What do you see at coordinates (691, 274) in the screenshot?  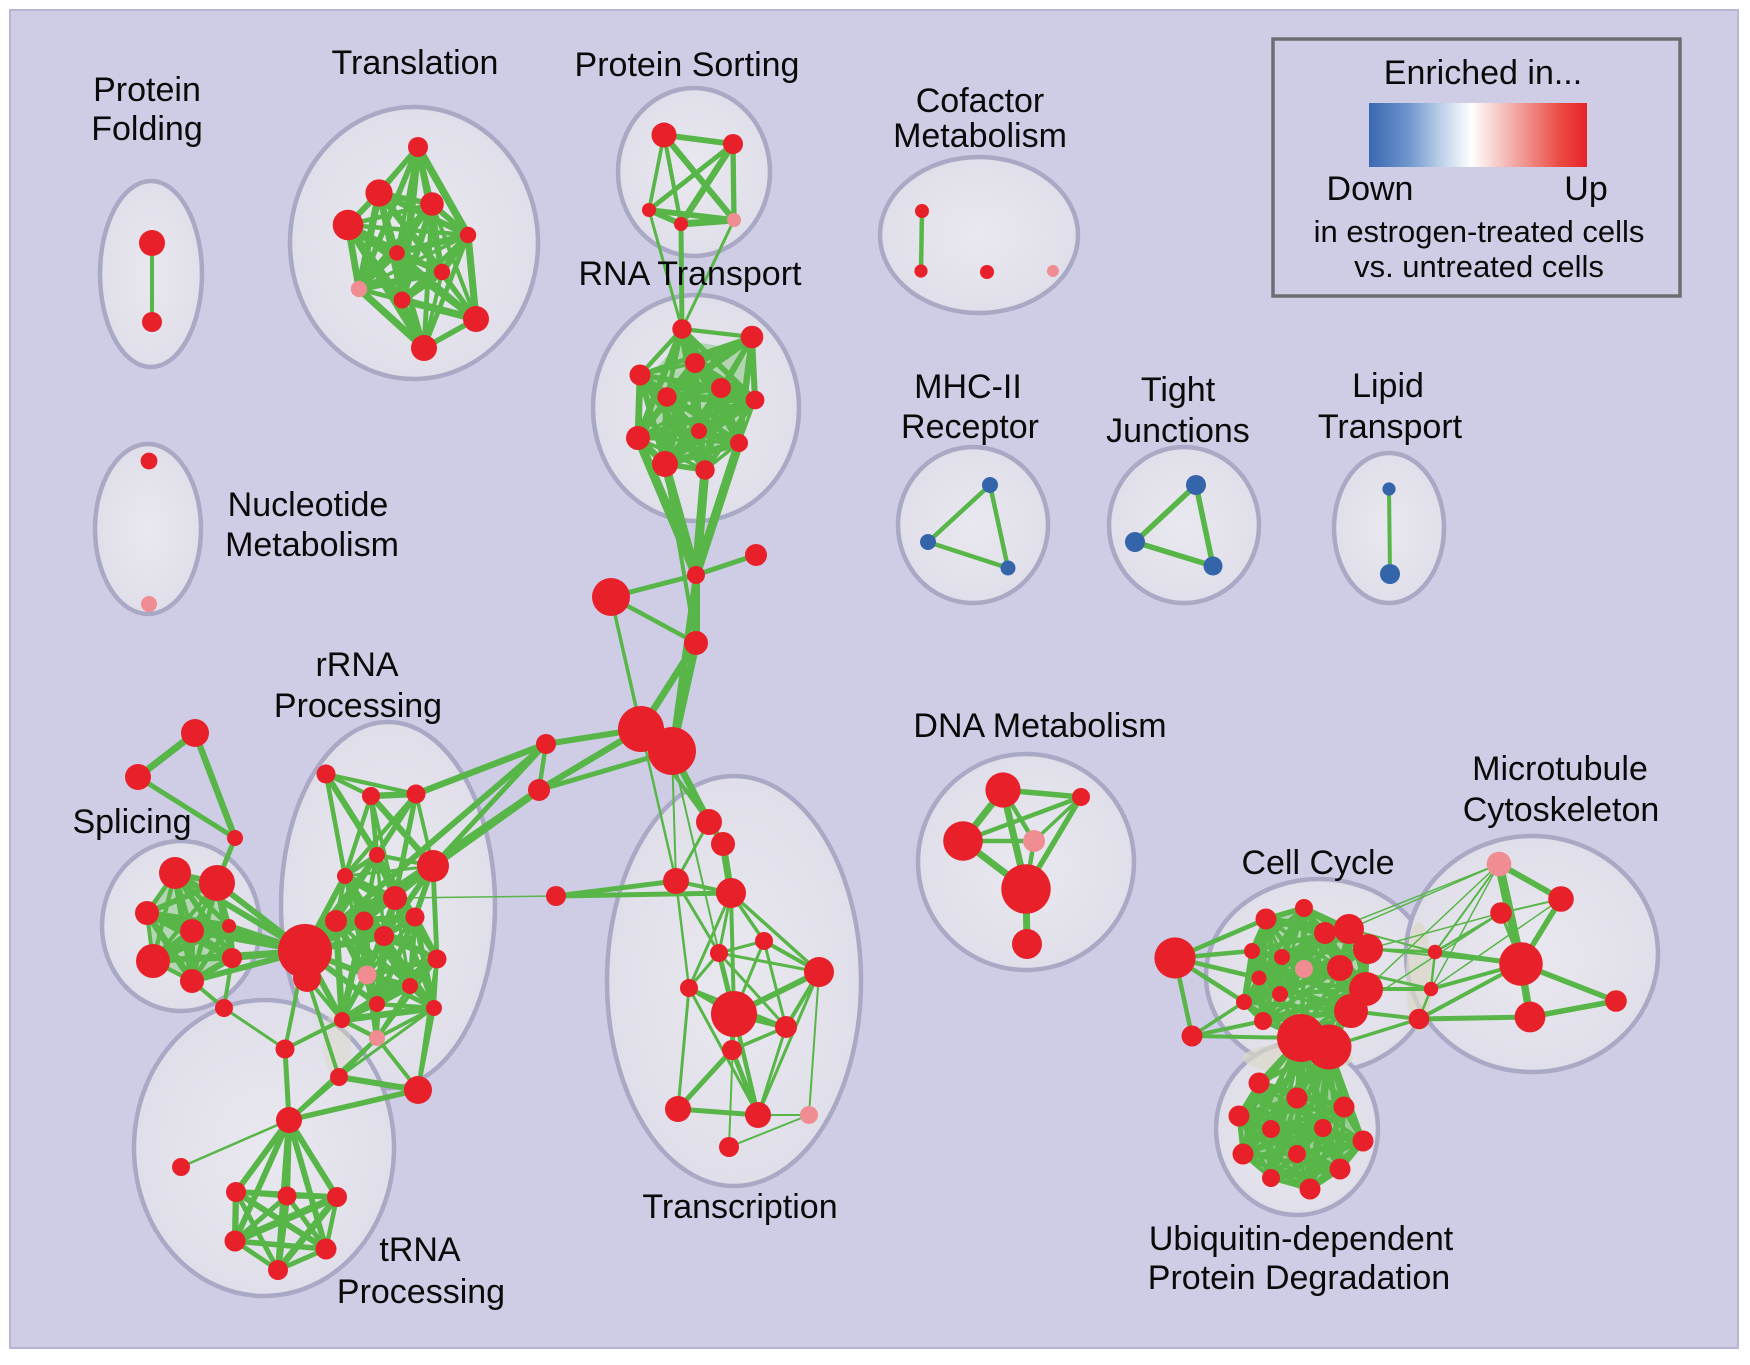 I see `svg-text: RNA Transport` at bounding box center [691, 274].